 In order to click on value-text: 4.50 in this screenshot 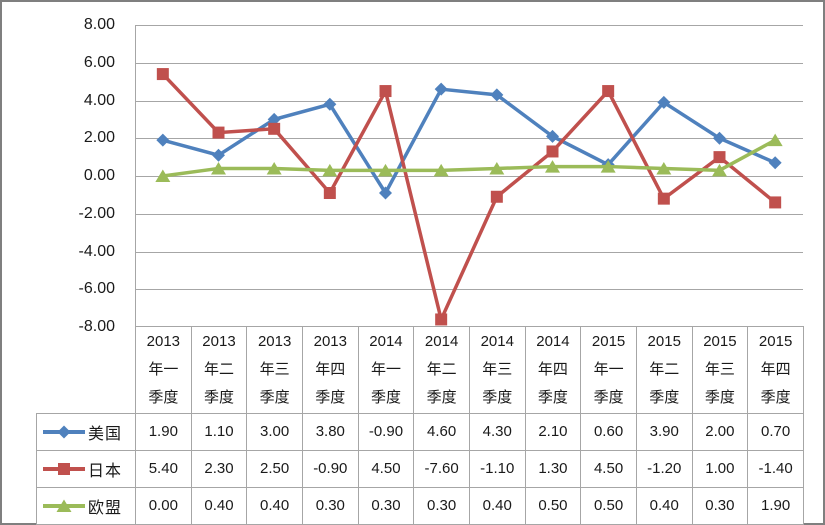, I will do `click(386, 468)`.